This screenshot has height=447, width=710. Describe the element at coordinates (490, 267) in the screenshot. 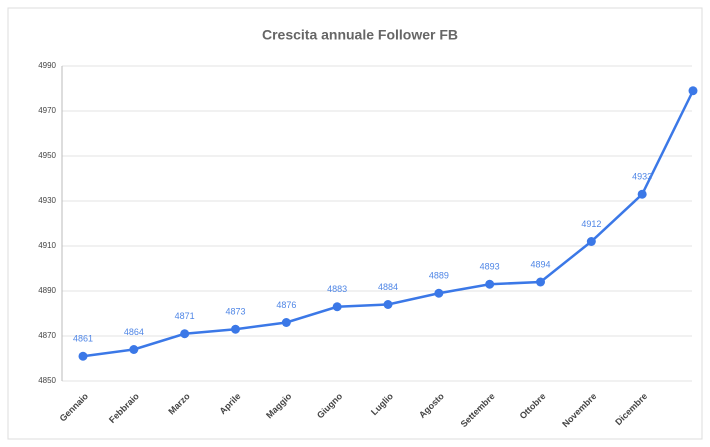

I see `value-label: 4893` at that location.